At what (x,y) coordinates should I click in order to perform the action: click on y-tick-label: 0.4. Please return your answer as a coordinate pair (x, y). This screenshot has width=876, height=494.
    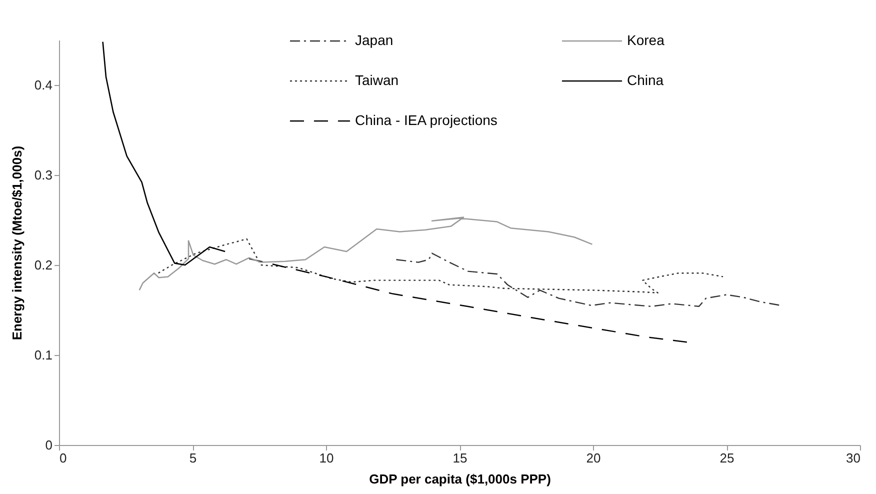
    Looking at the image, I should click on (43, 85).